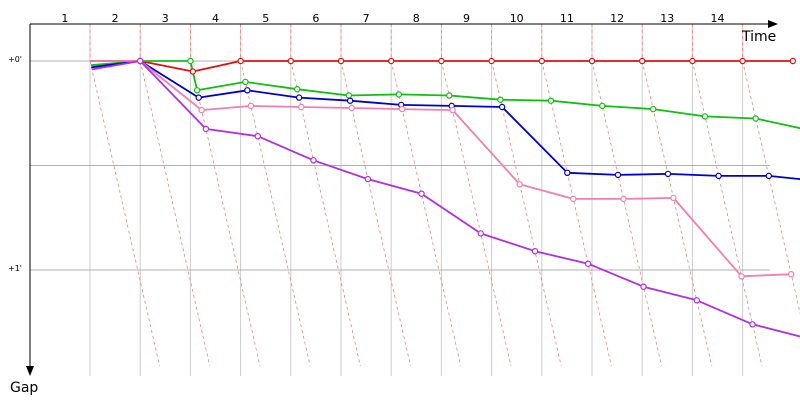  Describe the element at coordinates (115, 18) in the screenshot. I see `lap-label-2: 2` at that location.